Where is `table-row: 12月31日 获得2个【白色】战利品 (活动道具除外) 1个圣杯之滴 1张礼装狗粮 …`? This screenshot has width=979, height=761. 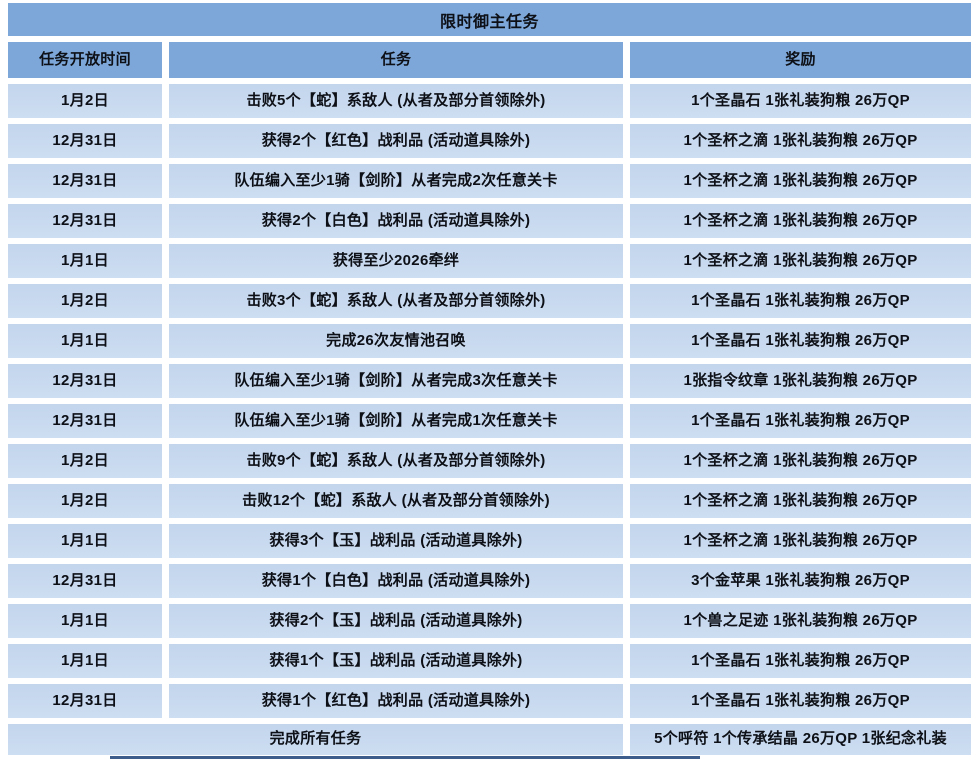
table-row: 12月31日 获得2个【白色】战利品 (活动道具除外) 1个圣杯之滴 1张礼装狗粮 … is located at coordinates (489, 221).